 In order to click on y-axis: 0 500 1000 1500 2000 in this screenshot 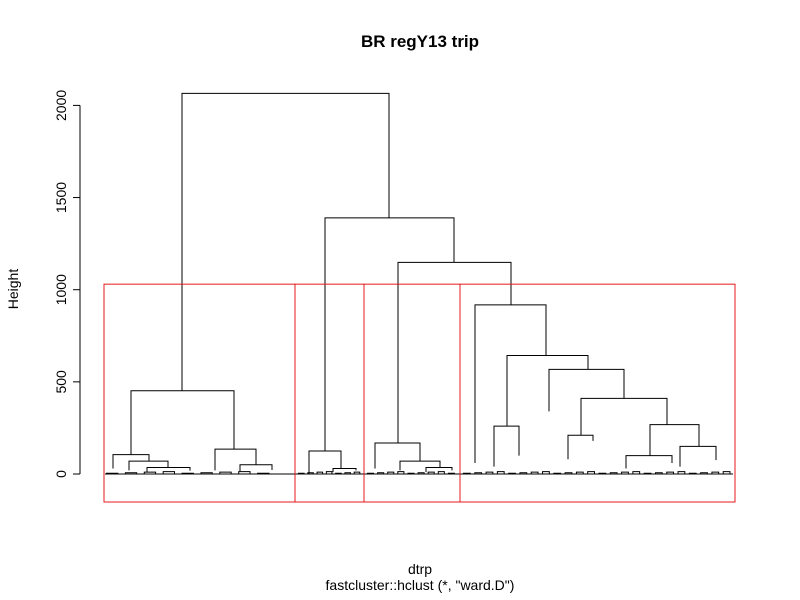, I will do `click(67, 284)`.